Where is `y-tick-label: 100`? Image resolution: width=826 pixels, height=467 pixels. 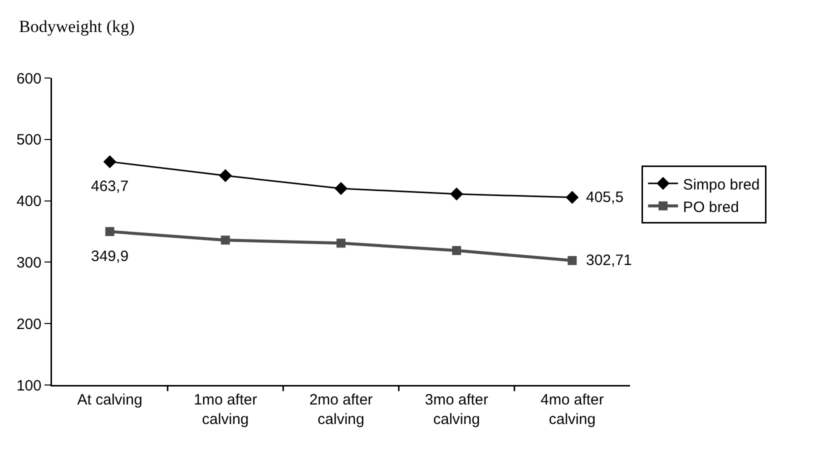
y-tick-label: 100 is located at coordinates (29, 385).